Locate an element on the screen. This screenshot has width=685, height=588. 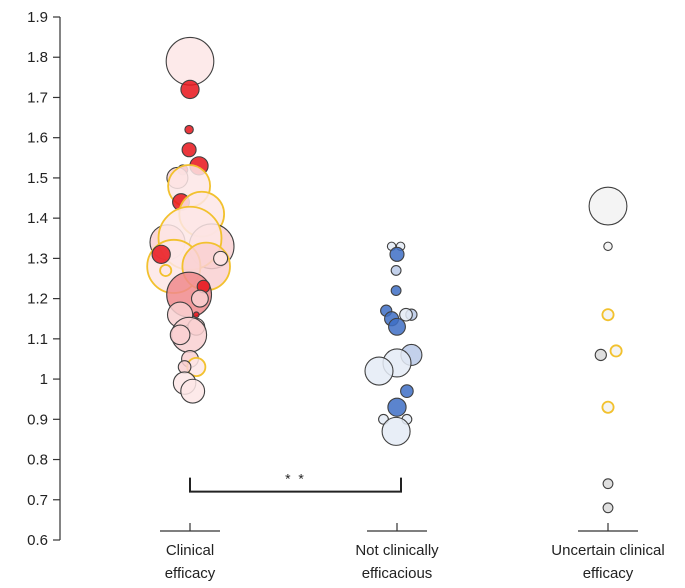
y-tick-label: 0.9 is located at coordinates (37, 419).